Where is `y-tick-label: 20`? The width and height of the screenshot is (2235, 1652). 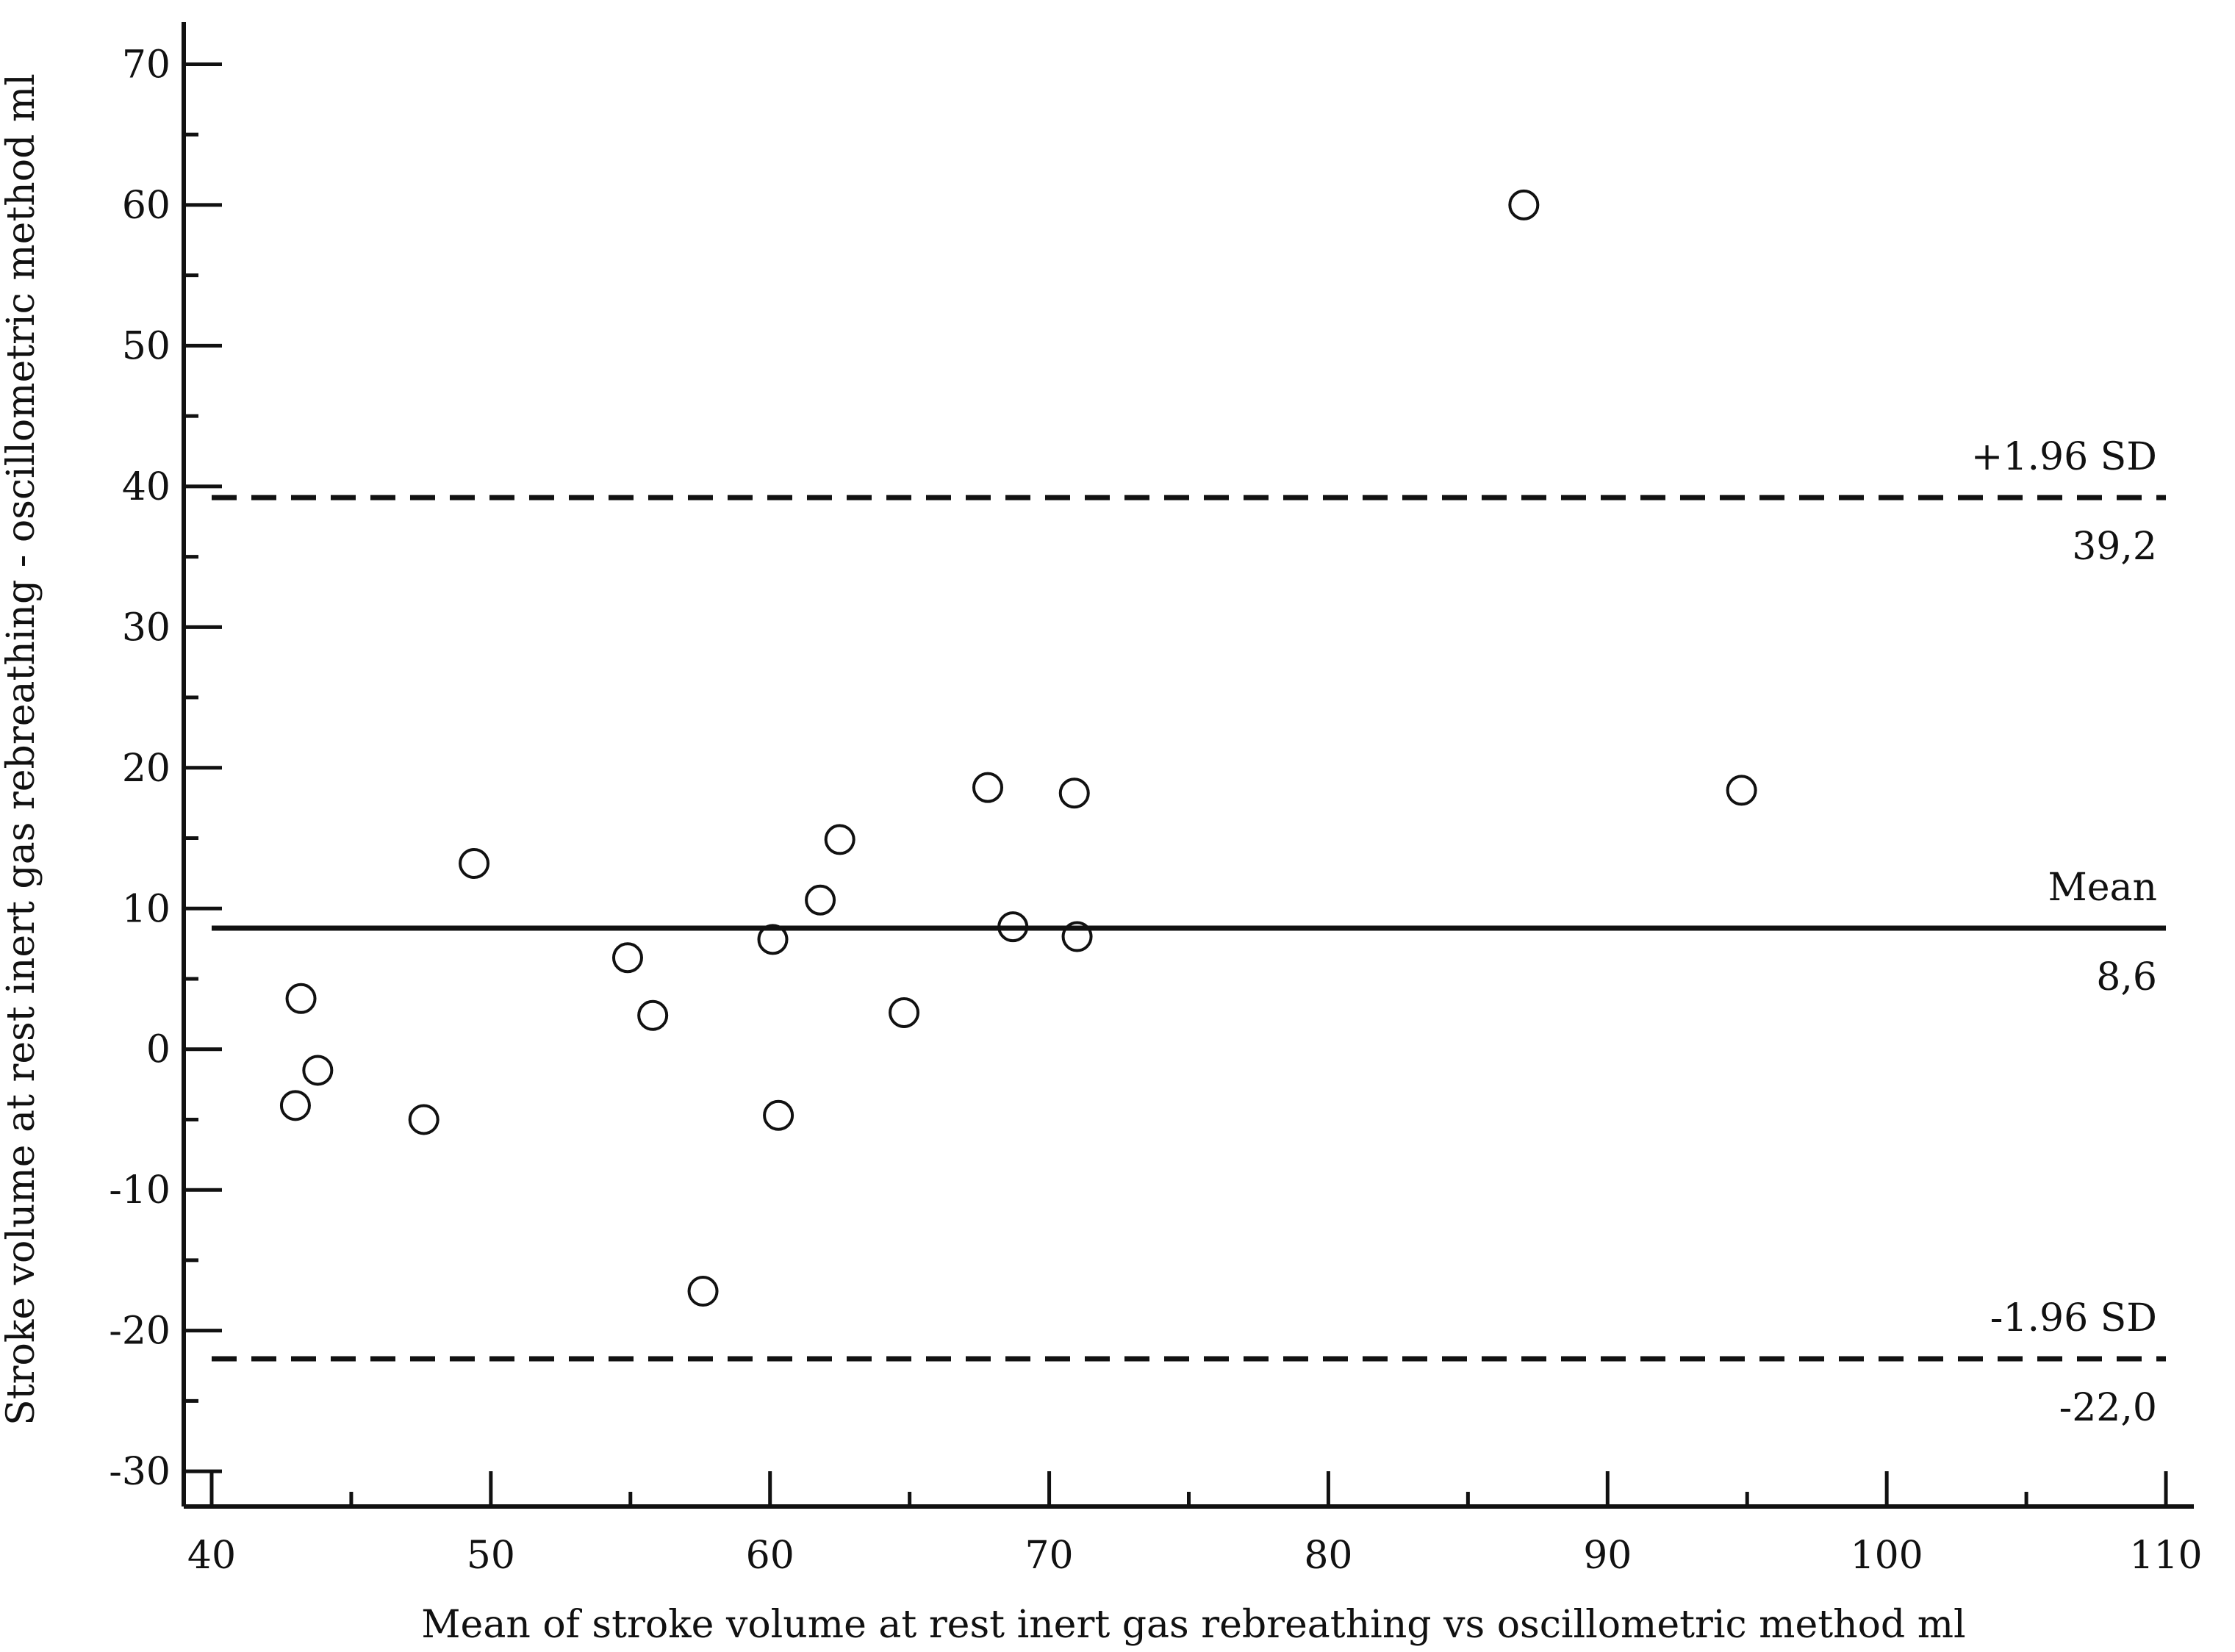 y-tick-label: 20 is located at coordinates (146, 769).